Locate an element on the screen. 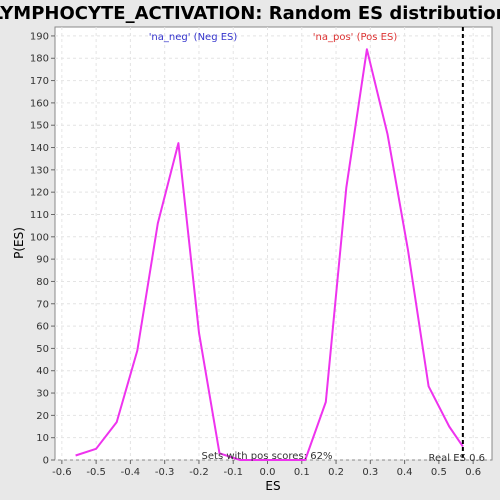  y-axis-label: P(ES) is located at coordinates (19, 243).